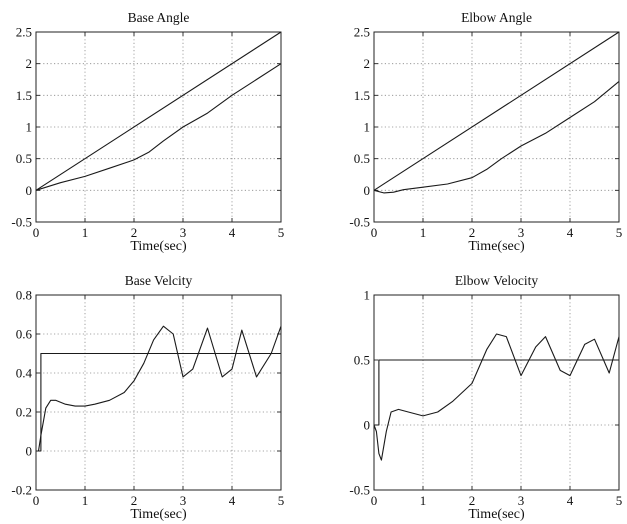  I want to click on y-tick-label: 0.2, so click(24, 412).